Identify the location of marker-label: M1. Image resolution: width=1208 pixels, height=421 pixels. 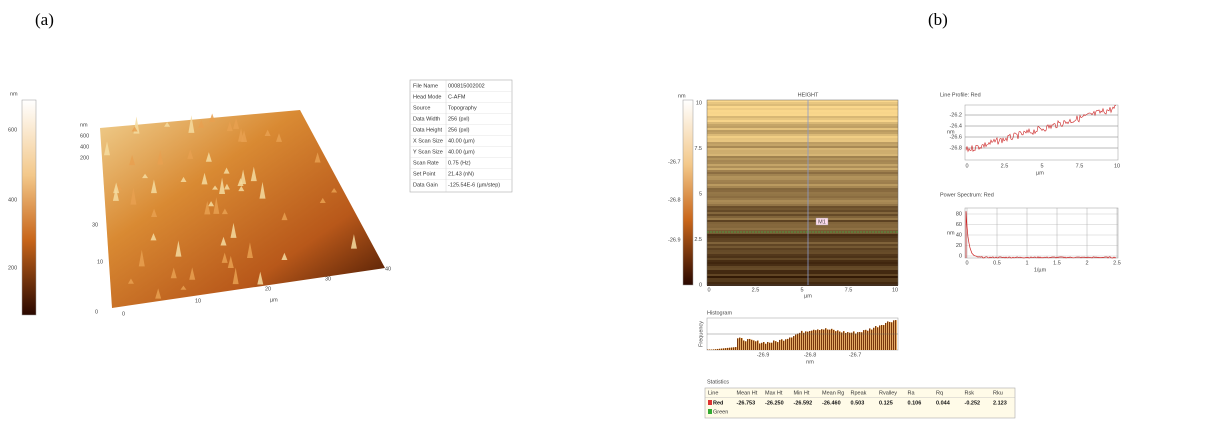
(822, 222).